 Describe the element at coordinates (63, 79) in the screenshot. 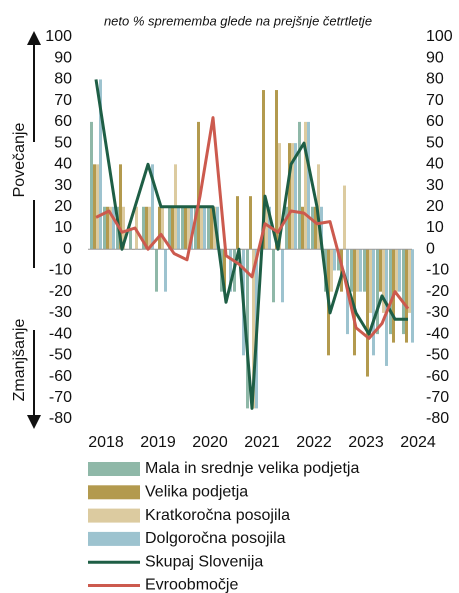

I see `y-tick-label: 80` at that location.